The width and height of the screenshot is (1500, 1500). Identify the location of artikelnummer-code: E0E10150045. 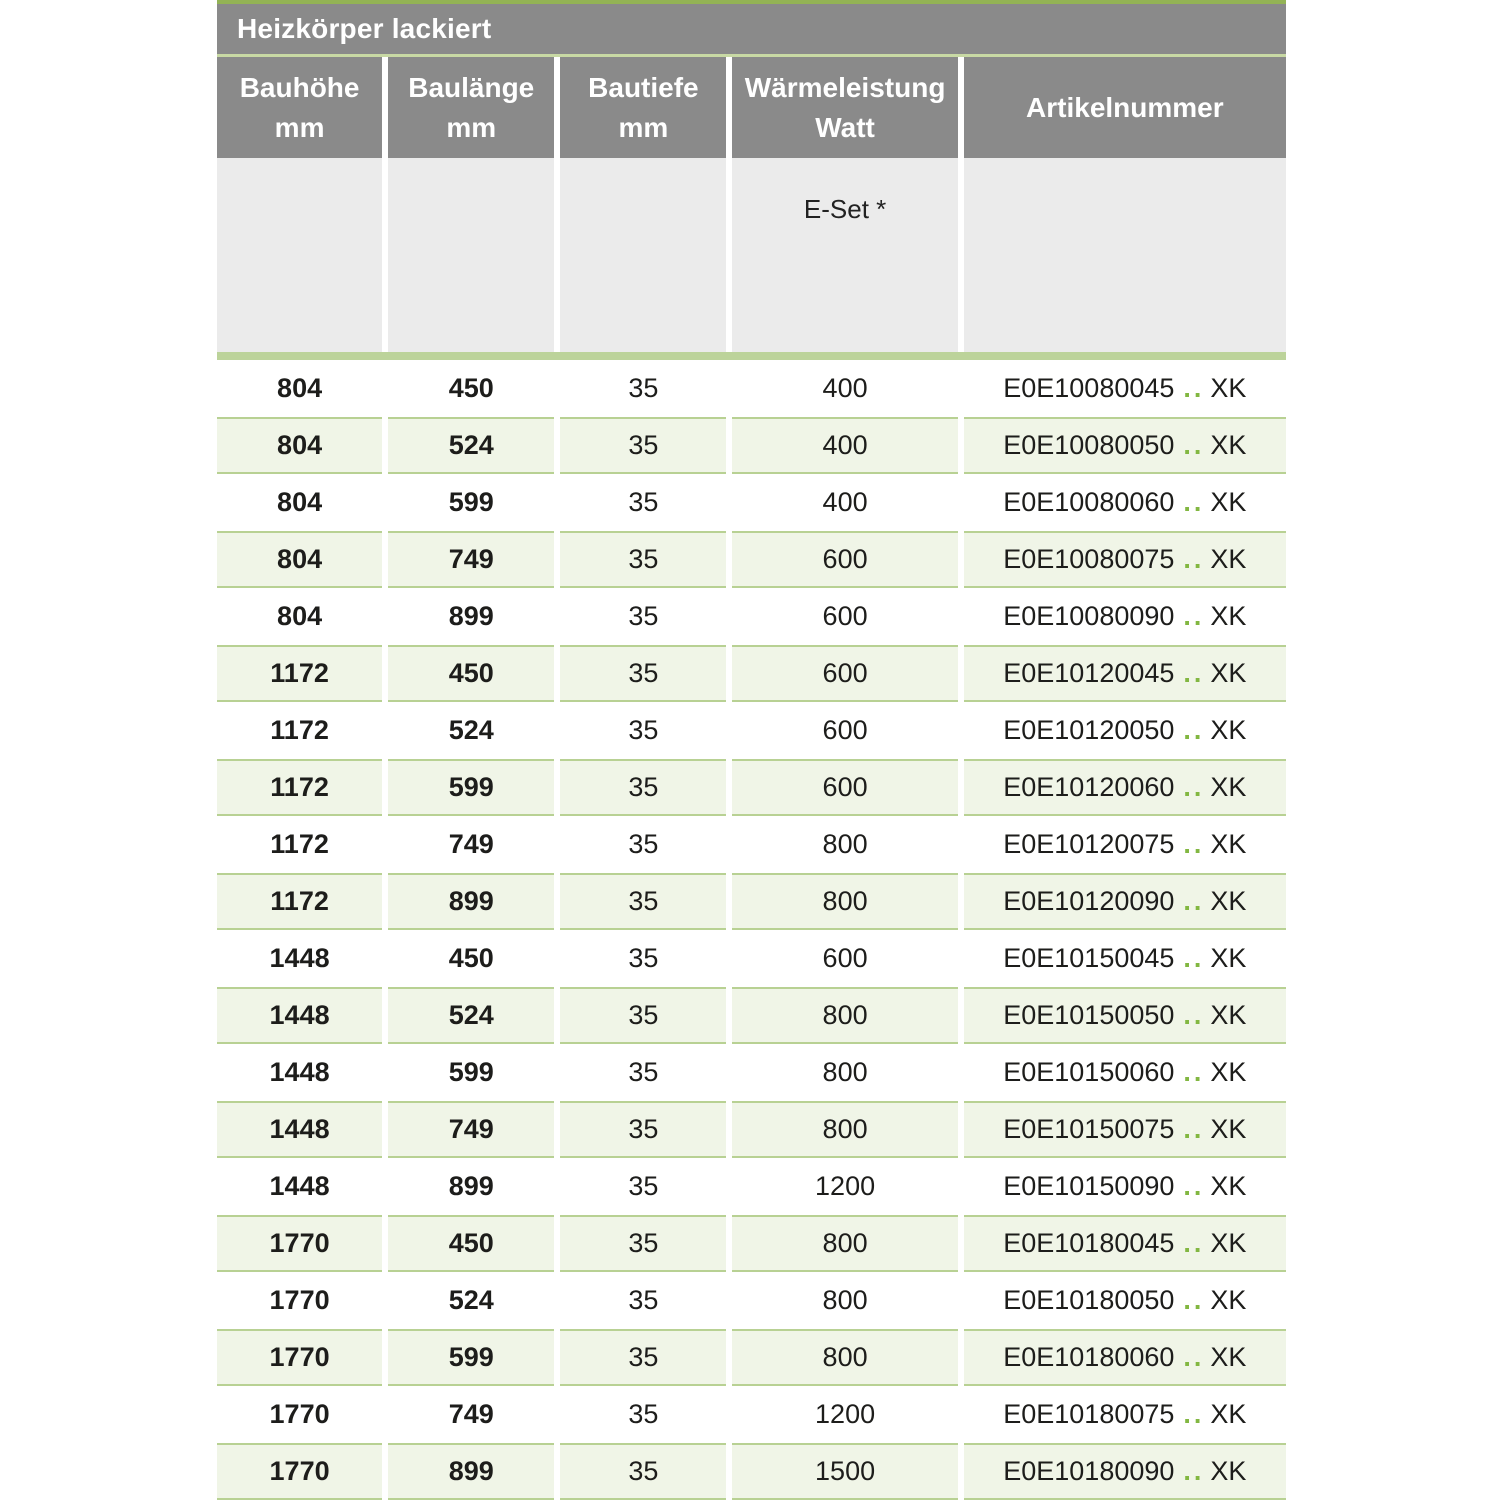
(1089, 958).